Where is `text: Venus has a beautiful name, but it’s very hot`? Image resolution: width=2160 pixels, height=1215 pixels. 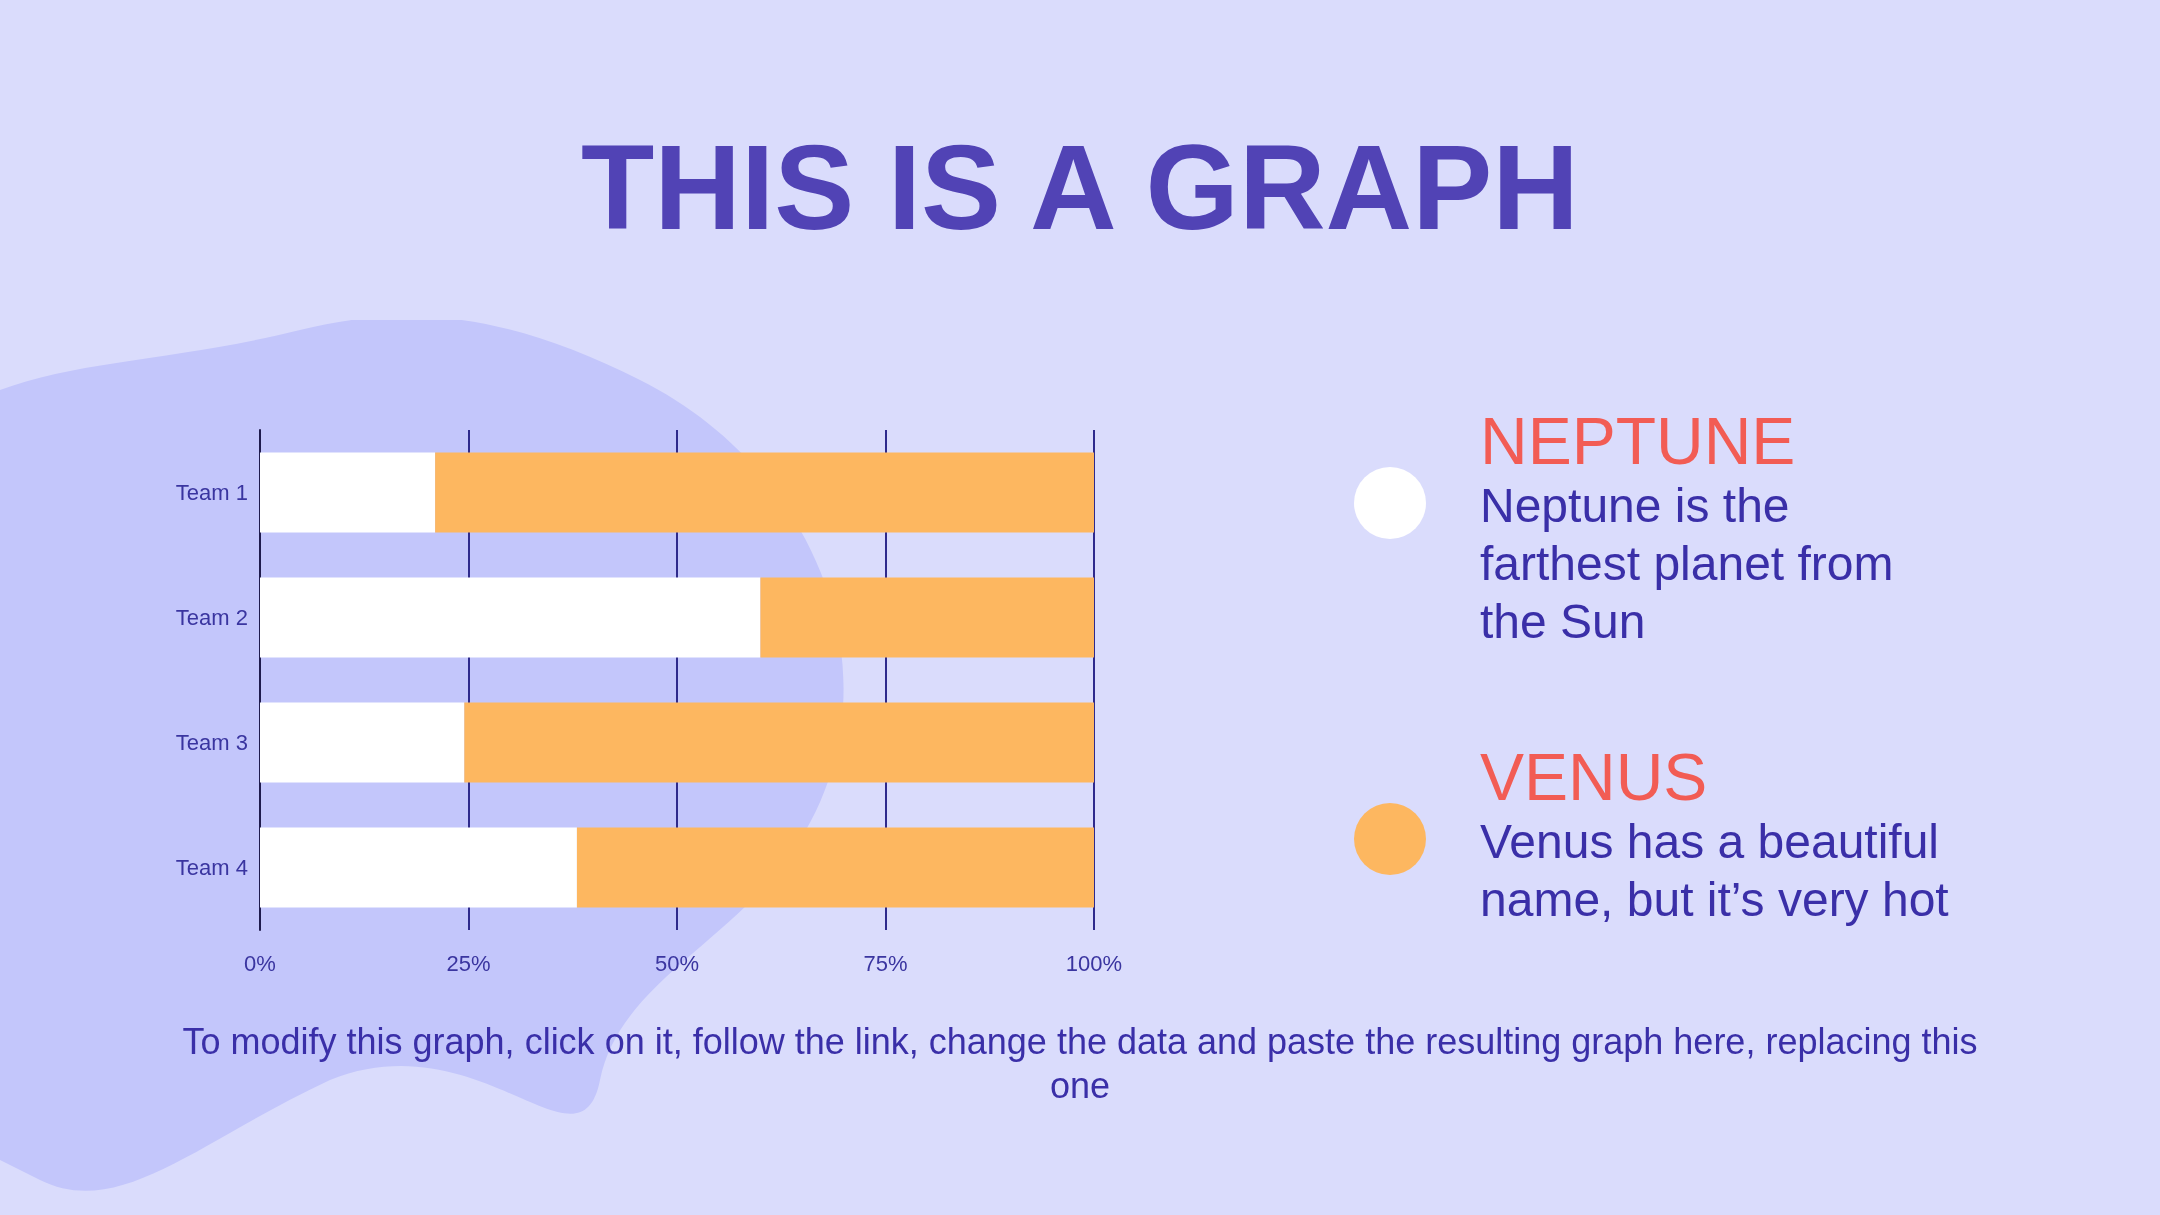 text: Venus has a beautiful name, but it’s very hot is located at coordinates (1715, 871).